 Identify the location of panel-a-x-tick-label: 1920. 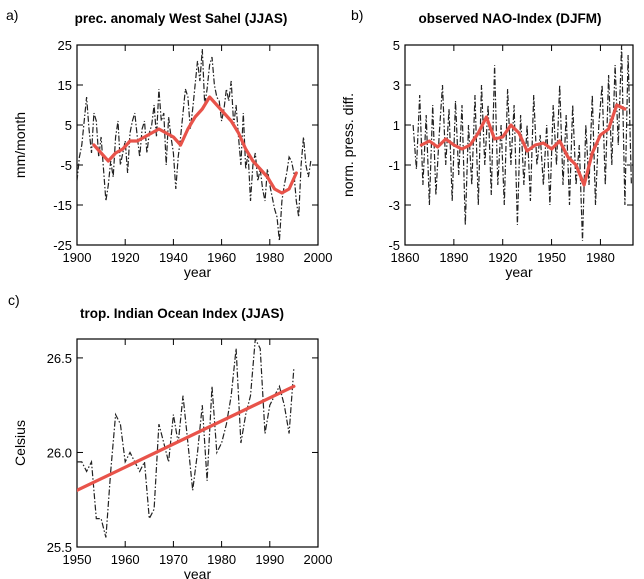
(125, 257).